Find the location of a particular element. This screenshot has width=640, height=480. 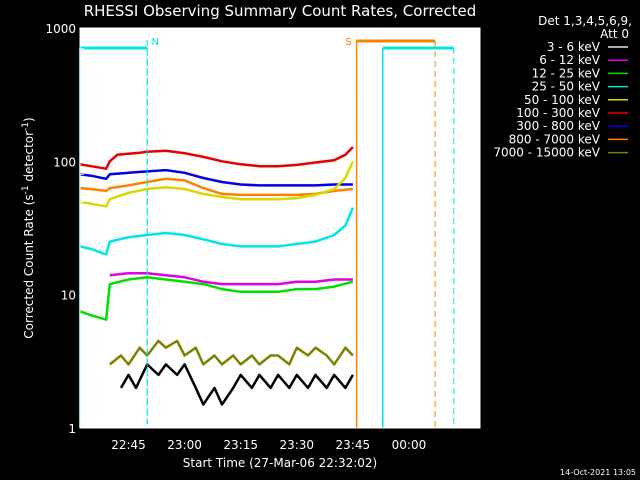

legend-label-1: 6 - 12 keV is located at coordinates (570, 60).